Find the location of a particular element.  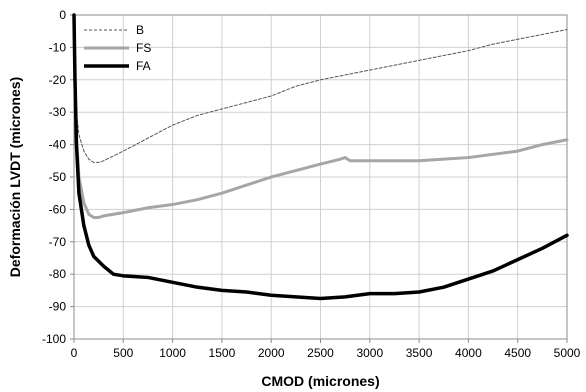

legend-label-b: B is located at coordinates (140, 30).